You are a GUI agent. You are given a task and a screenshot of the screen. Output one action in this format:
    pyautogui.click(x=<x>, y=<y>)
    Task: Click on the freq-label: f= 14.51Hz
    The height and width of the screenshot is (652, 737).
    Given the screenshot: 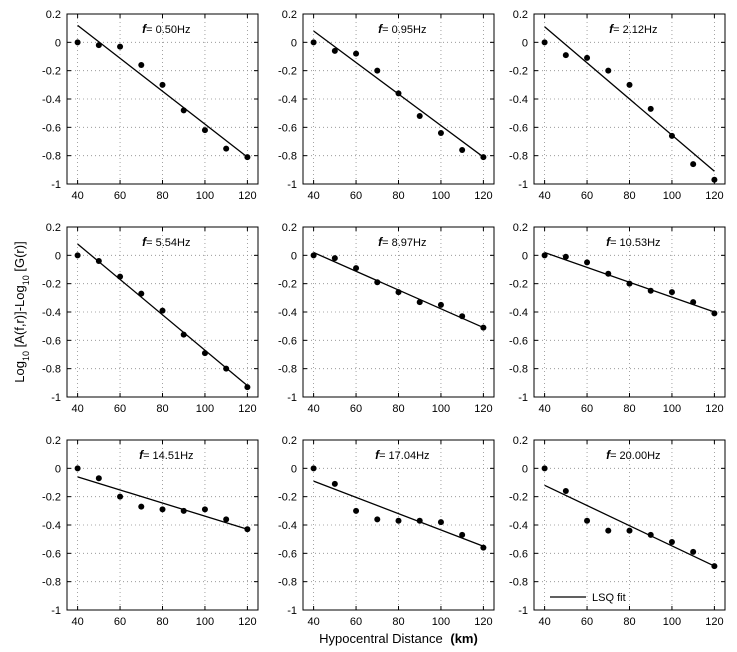 What is the action you would take?
    pyautogui.click(x=166, y=455)
    